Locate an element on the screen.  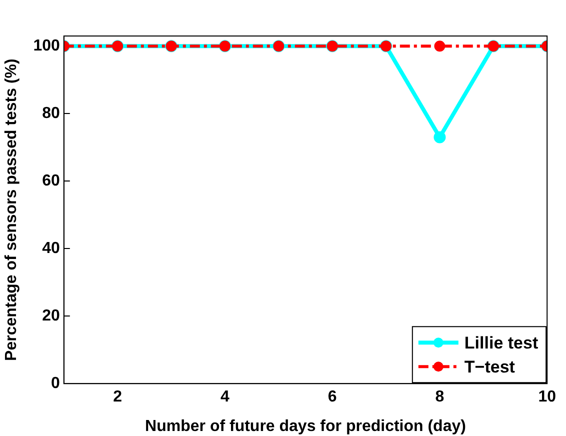
y-tick-label: 40 is located at coordinates (51, 249).